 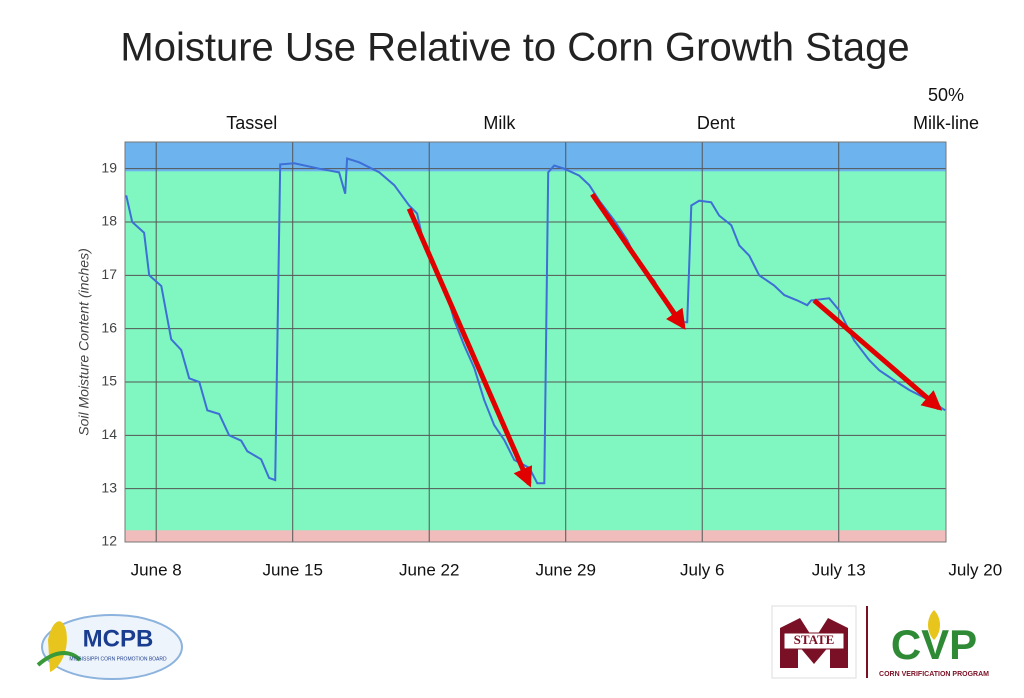 I want to click on stage-label: Tassel, so click(x=251, y=123).